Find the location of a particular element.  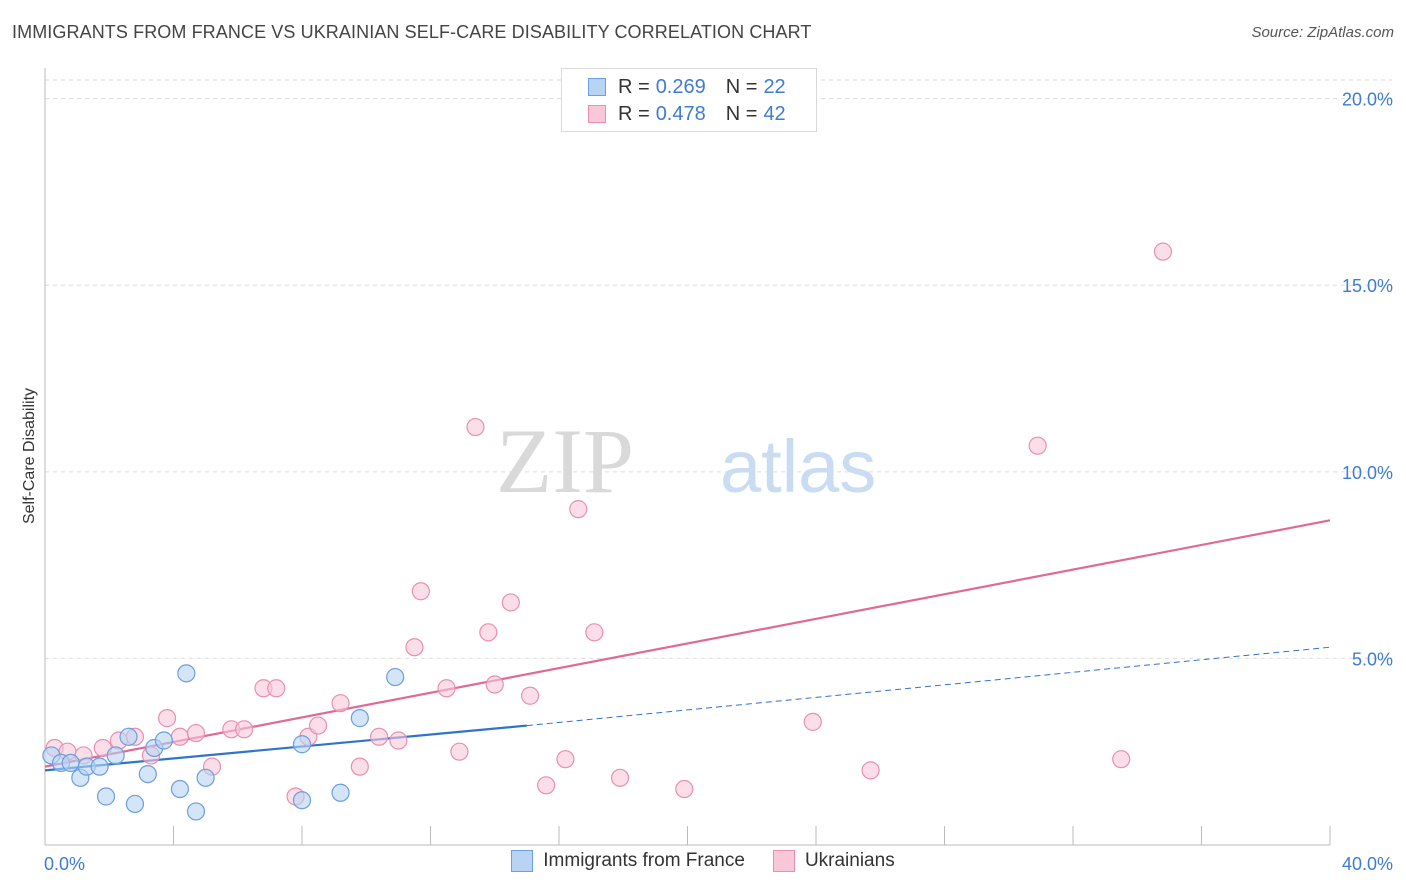

series-legend: Immigrants from France Ukrainians is located at coordinates (703, 861).